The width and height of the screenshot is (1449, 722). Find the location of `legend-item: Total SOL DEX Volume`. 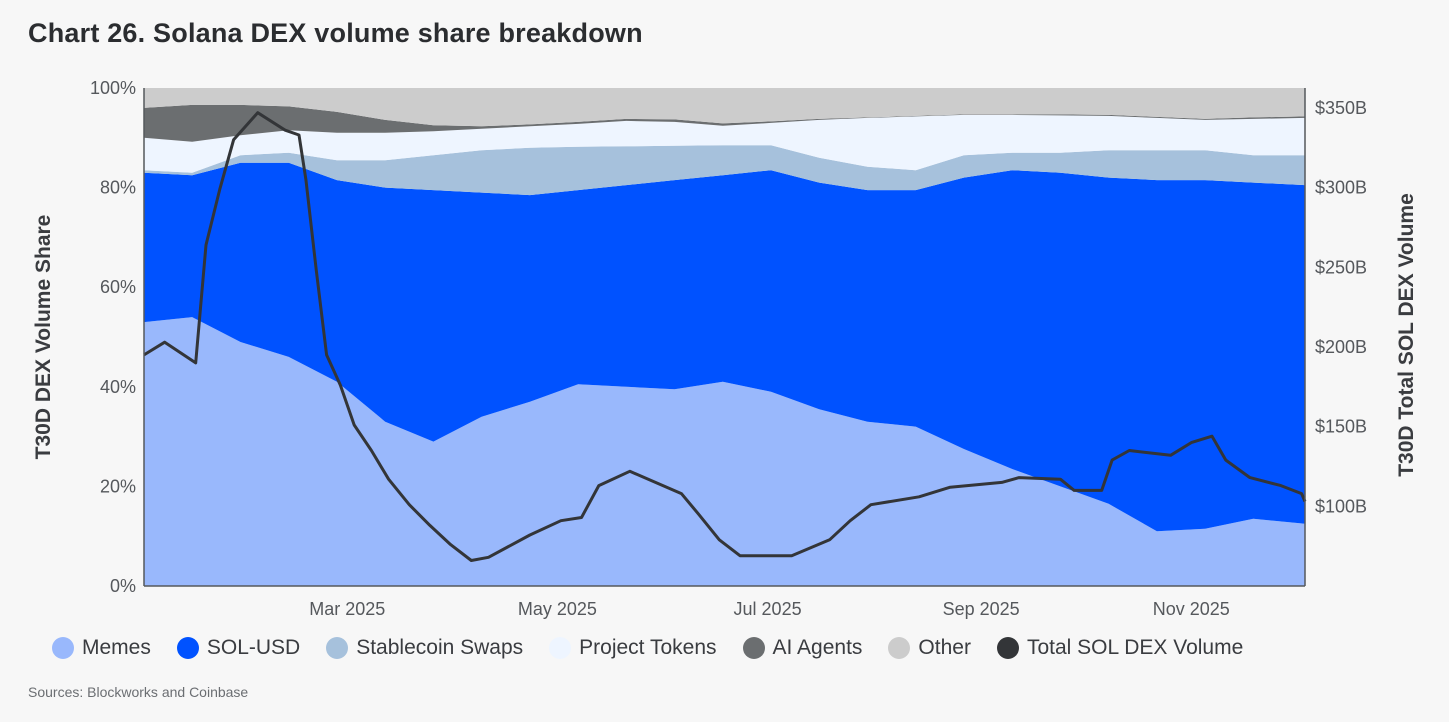

legend-item: Total SOL DEX Volume is located at coordinates (1120, 648).